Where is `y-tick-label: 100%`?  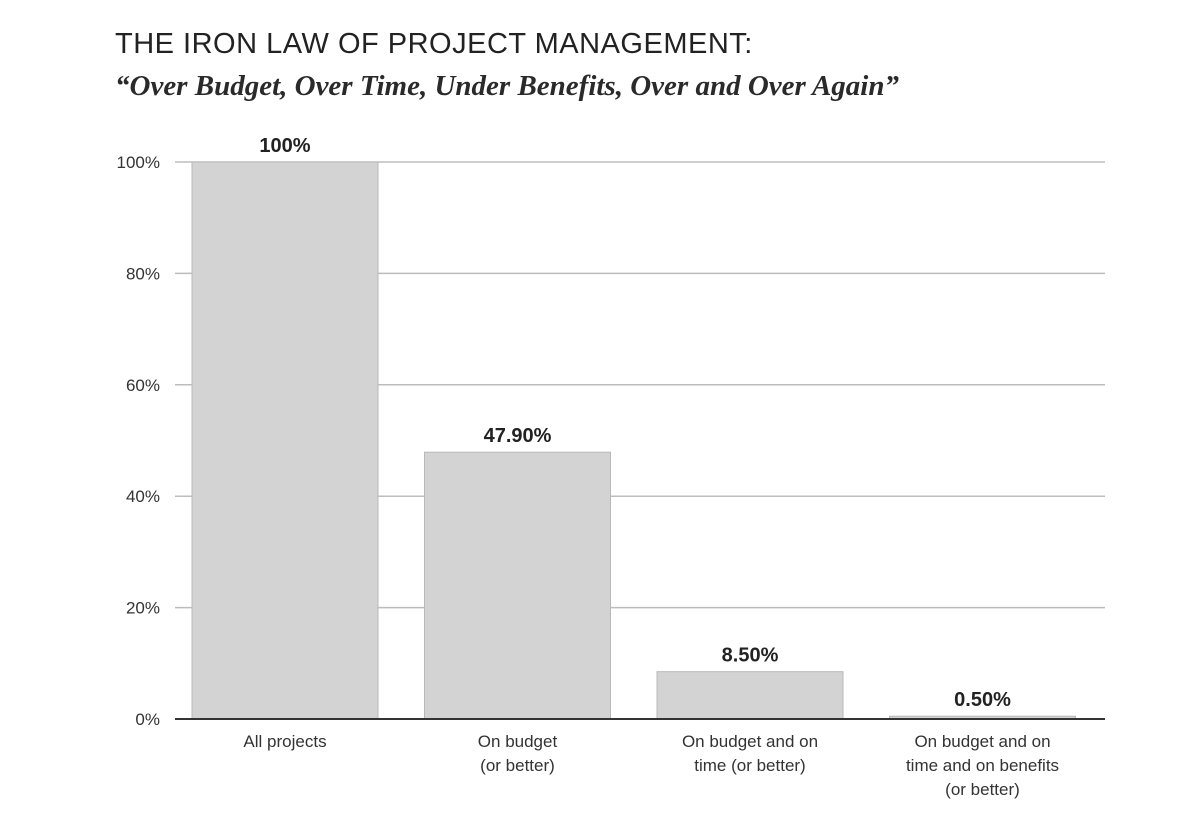
y-tick-label: 100% is located at coordinates (138, 162).